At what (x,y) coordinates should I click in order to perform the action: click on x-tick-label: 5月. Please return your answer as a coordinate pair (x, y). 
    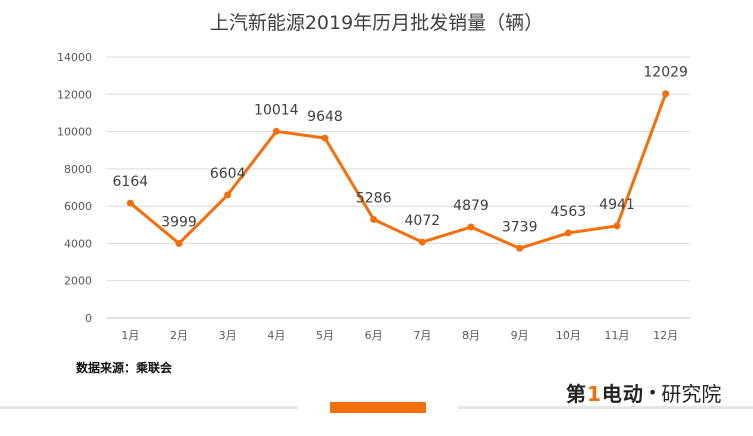
    Looking at the image, I should click on (325, 335).